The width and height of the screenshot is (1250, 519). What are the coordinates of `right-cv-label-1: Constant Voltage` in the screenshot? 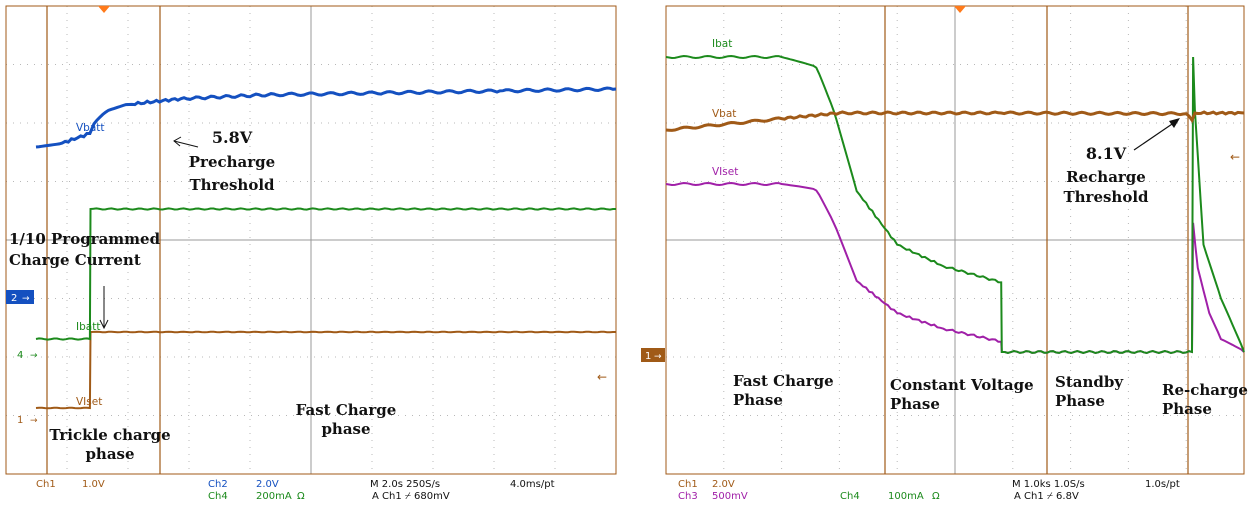 It's located at (962, 385).